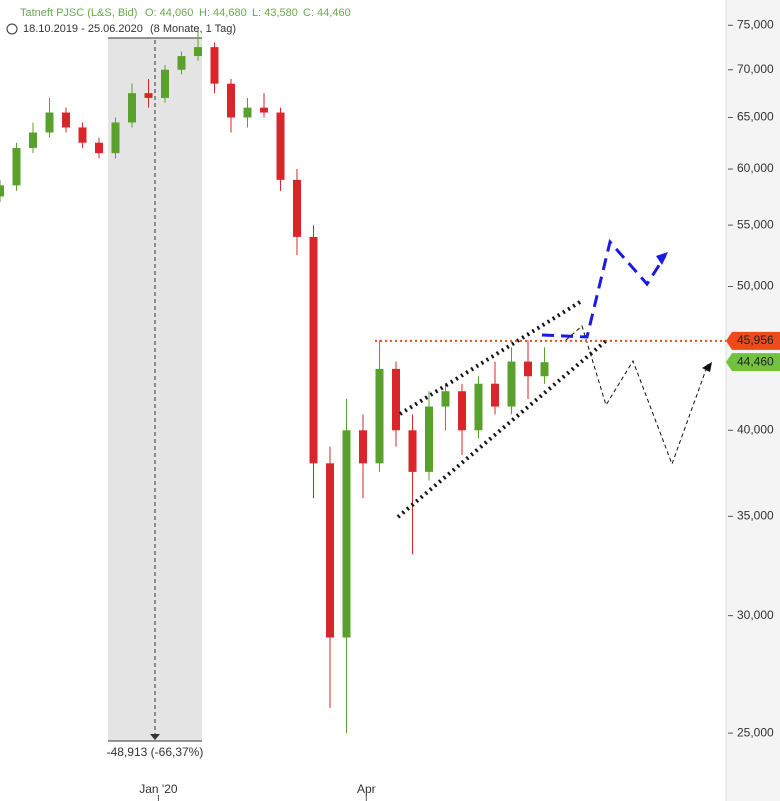  I want to click on price-tag-label: 45,956, so click(755, 340).